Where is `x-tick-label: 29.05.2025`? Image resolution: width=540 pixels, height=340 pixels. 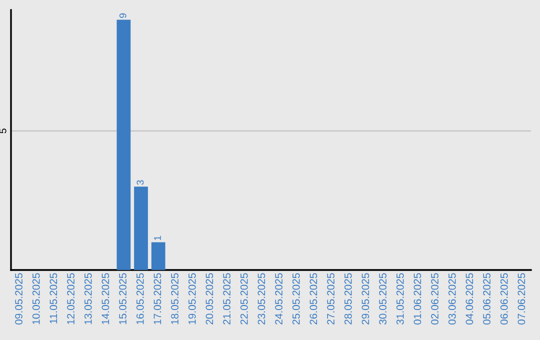
x-tick-label: 29.05.2025 is located at coordinates (366, 298).